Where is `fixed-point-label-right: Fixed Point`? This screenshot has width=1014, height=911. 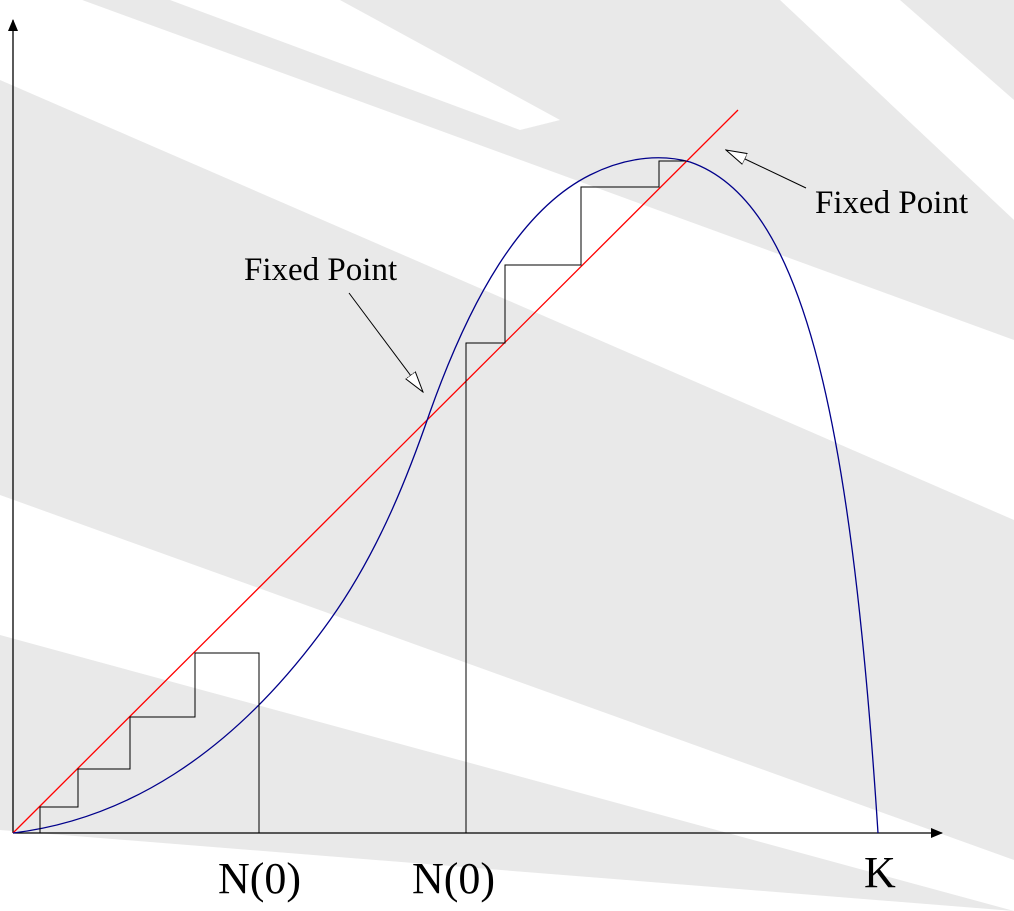
fixed-point-label-right: Fixed Point is located at coordinates (891, 203).